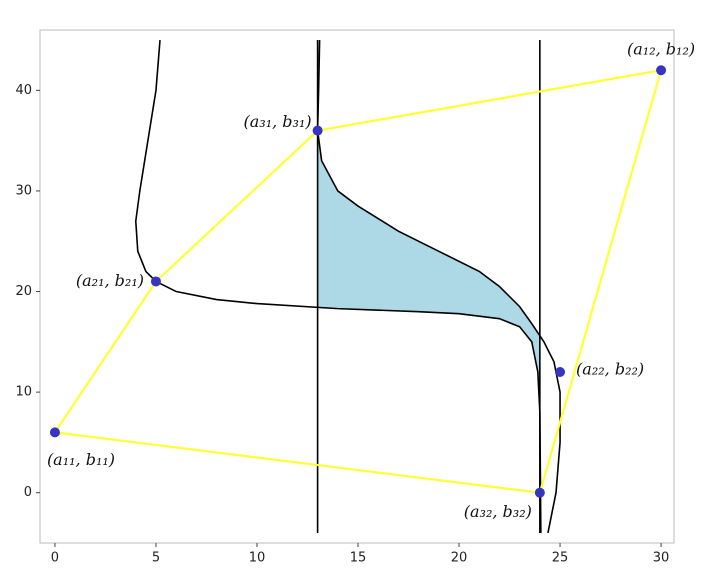  I want to click on point-label: (a₂₁, b₂₁), so click(110, 280).